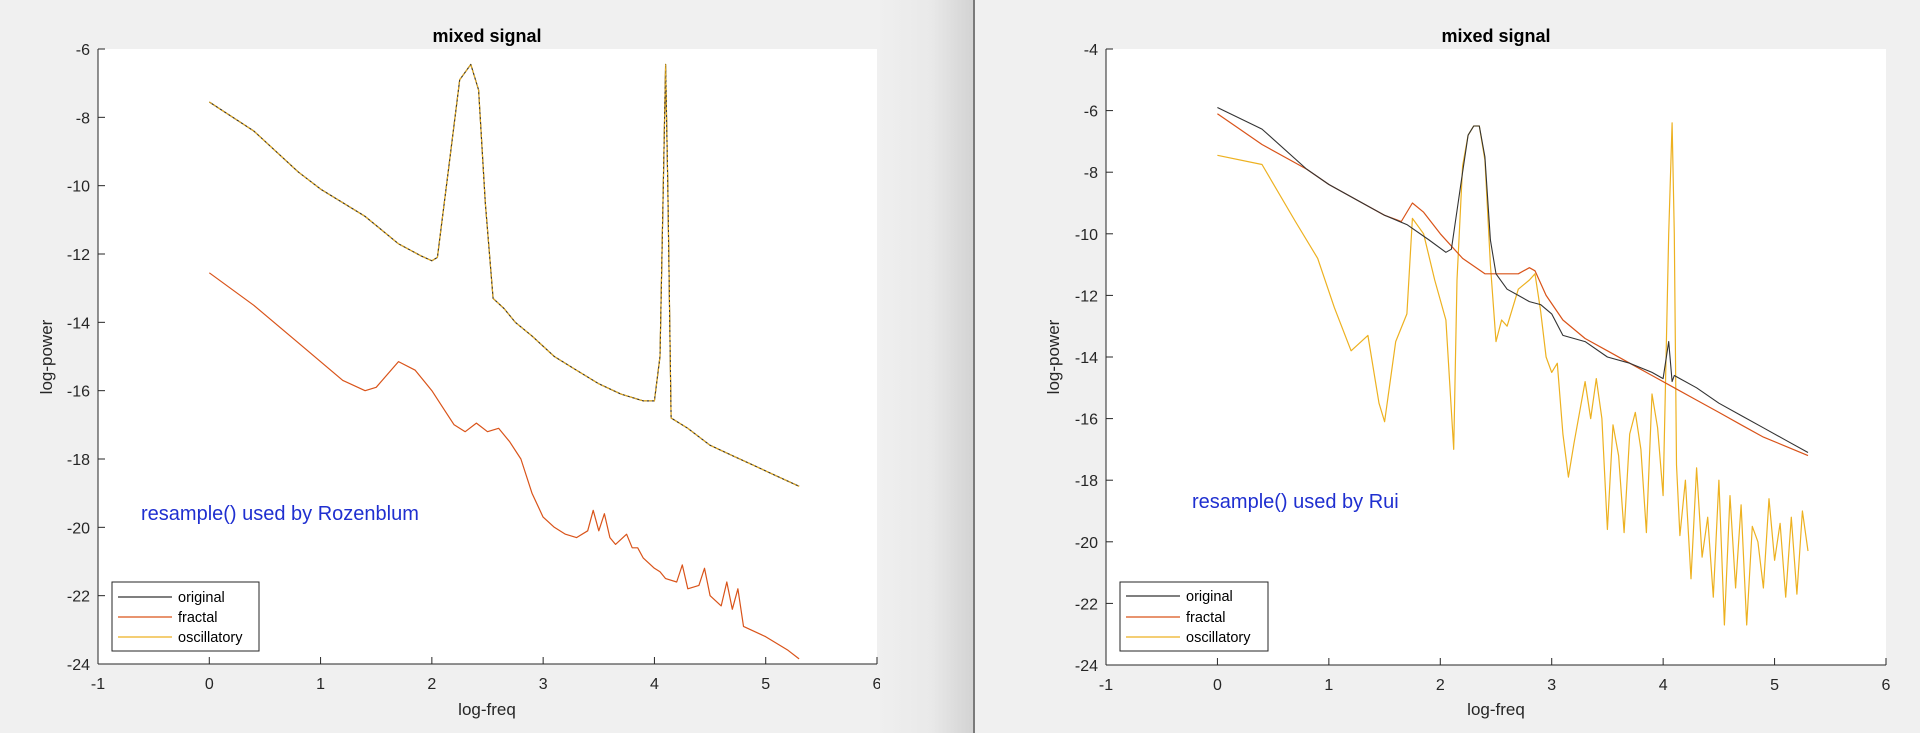  Describe the element at coordinates (926, 366) in the screenshot. I see `window-edge-shadow` at that location.